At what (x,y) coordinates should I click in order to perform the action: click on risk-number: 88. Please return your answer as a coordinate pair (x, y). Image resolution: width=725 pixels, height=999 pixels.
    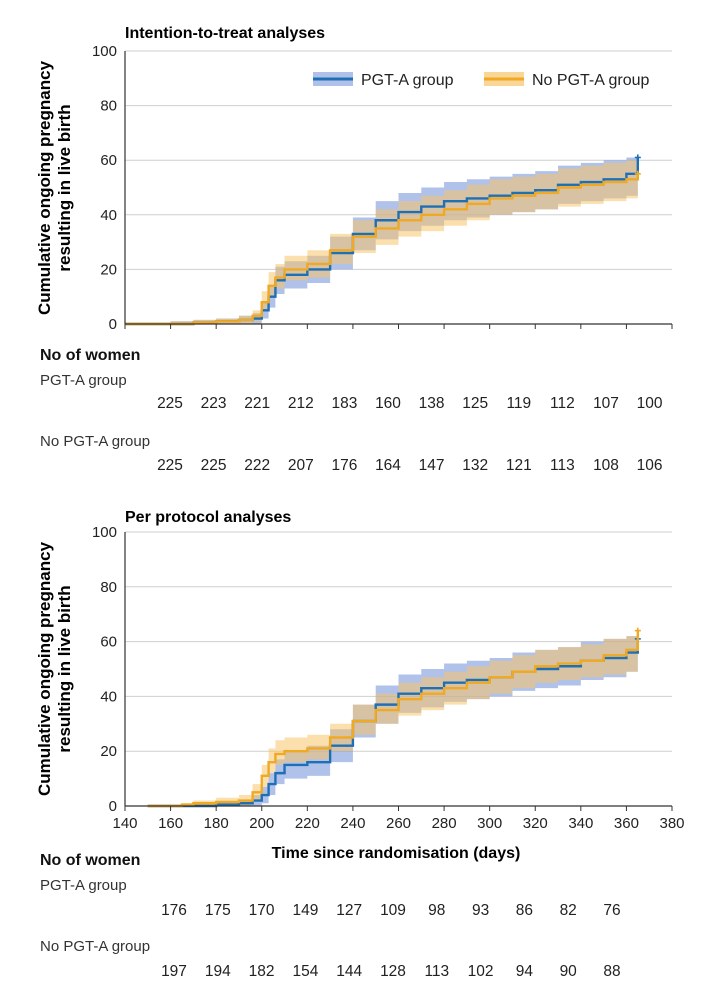
    Looking at the image, I should click on (611, 971).